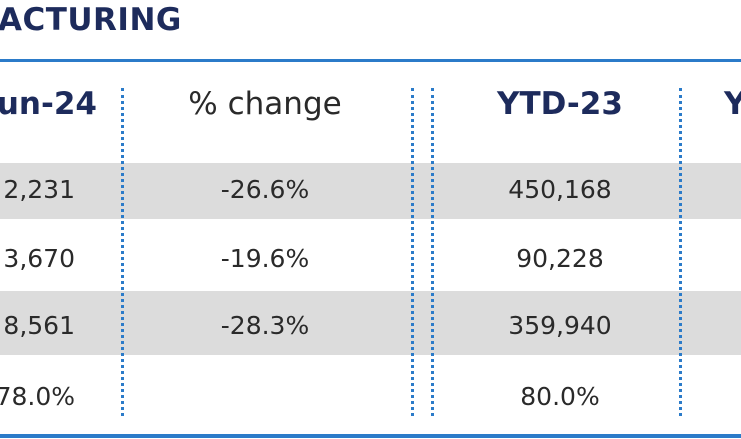 This screenshot has height=439, width=741. I want to click on table-cell: 90,228, so click(560, 258).